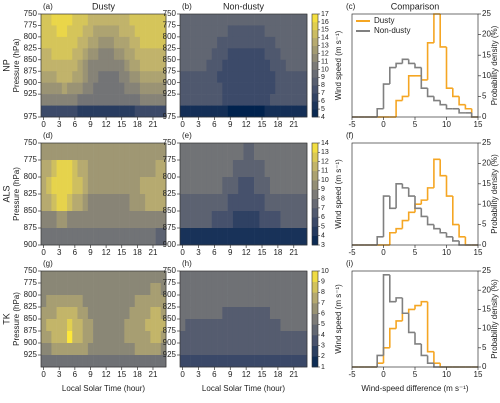 This screenshot has height=403, width=500. I want to click on x-axis-label: Local Solar Time (hour), so click(103, 388).